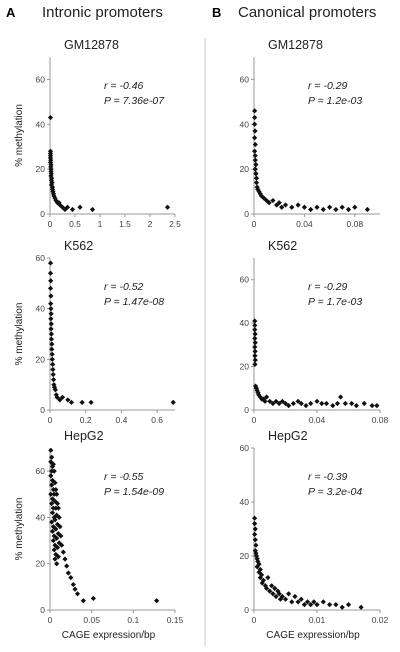  I want to click on chart-b-1-x-tick-label: 0.08, so click(355, 224).